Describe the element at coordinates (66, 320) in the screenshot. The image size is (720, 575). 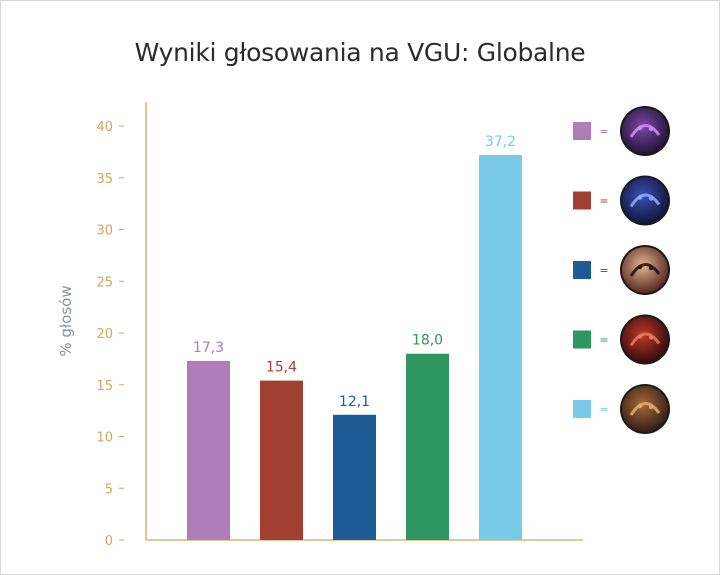
I see `y-axis-label: % głosów` at that location.